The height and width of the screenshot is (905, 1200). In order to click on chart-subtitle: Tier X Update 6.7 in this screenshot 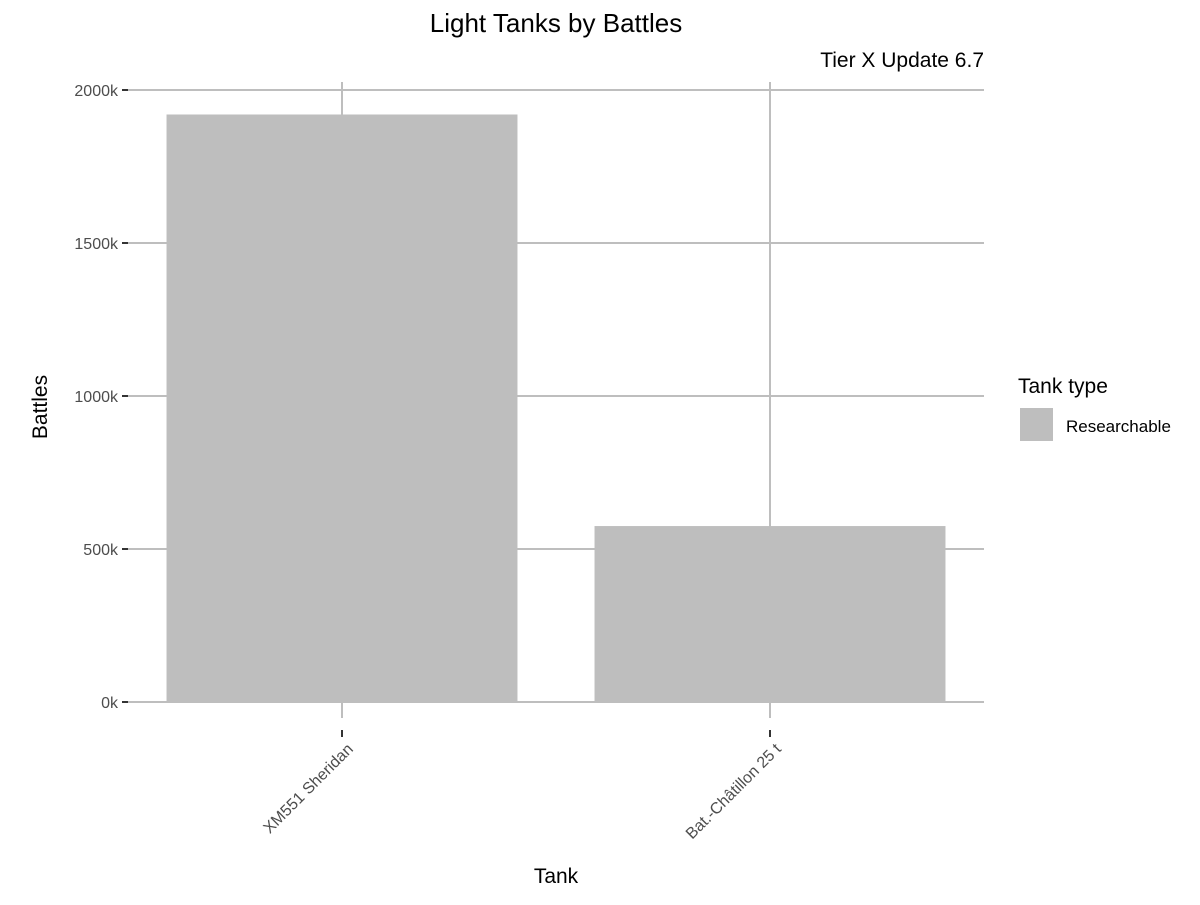, I will do `click(902, 60)`.